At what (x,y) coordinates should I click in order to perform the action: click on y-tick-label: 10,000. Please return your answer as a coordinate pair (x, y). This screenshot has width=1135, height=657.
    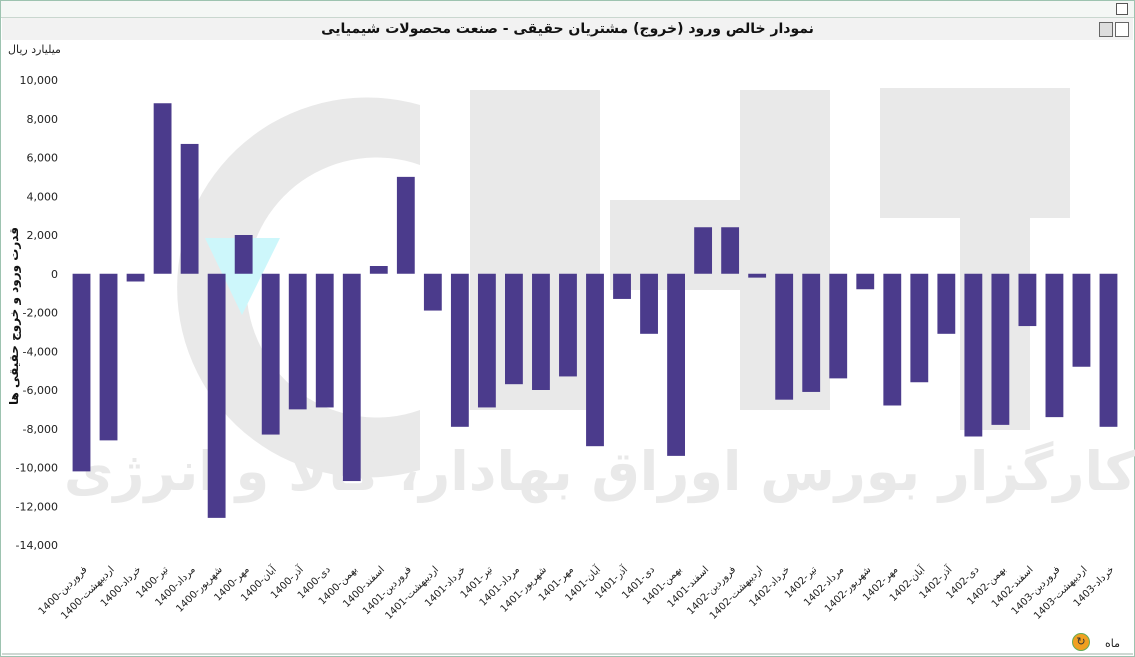
    Looking at the image, I should click on (39, 80).